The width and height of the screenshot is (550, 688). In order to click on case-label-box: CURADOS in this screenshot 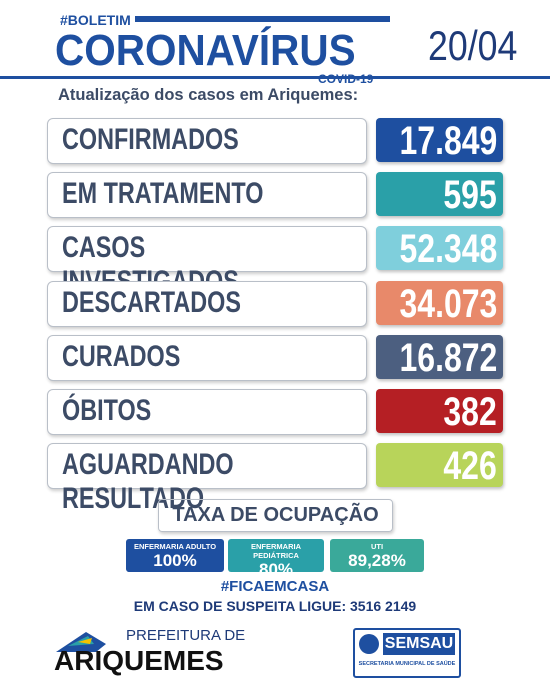, I will do `click(207, 357)`.